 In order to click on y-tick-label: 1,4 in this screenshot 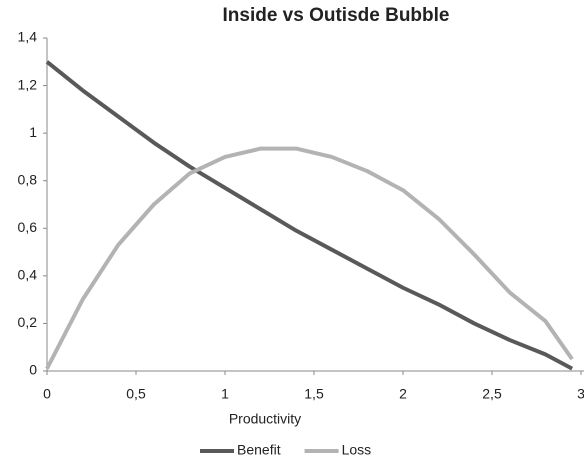, I will do `click(28, 37)`.